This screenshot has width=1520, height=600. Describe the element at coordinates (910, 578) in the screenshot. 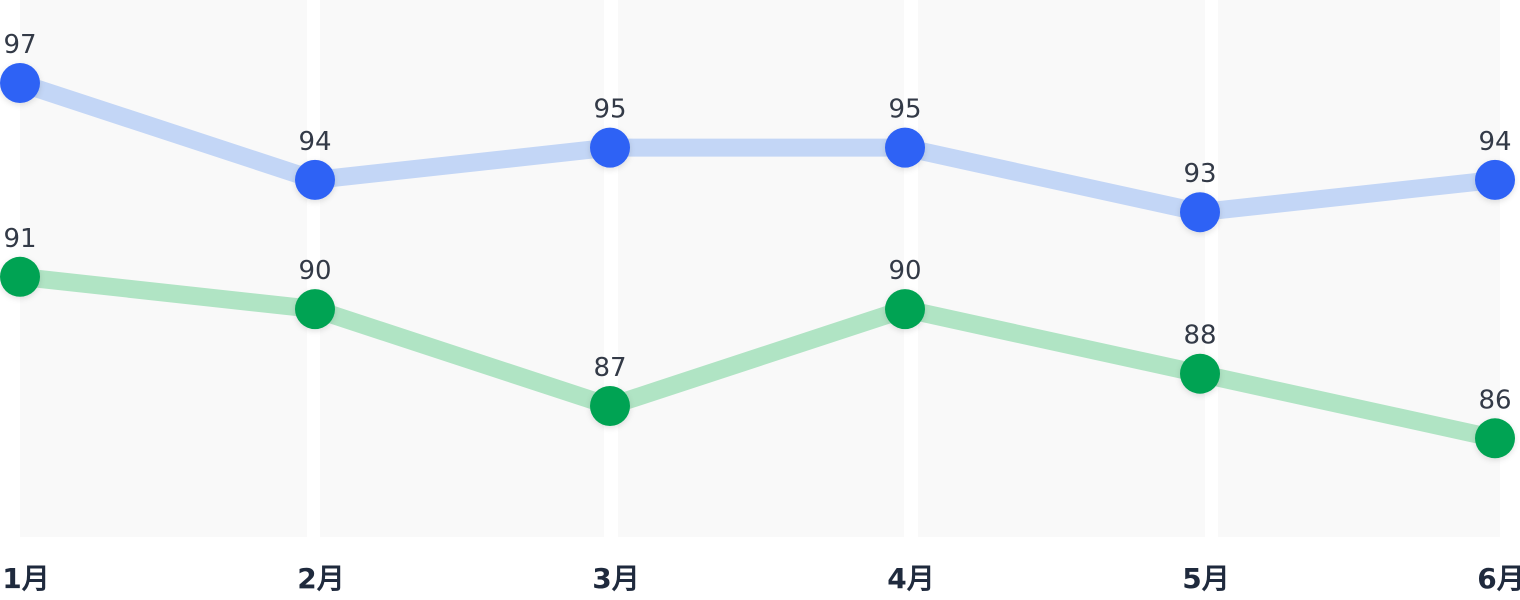

I see `x-tick-label: 4月` at that location.